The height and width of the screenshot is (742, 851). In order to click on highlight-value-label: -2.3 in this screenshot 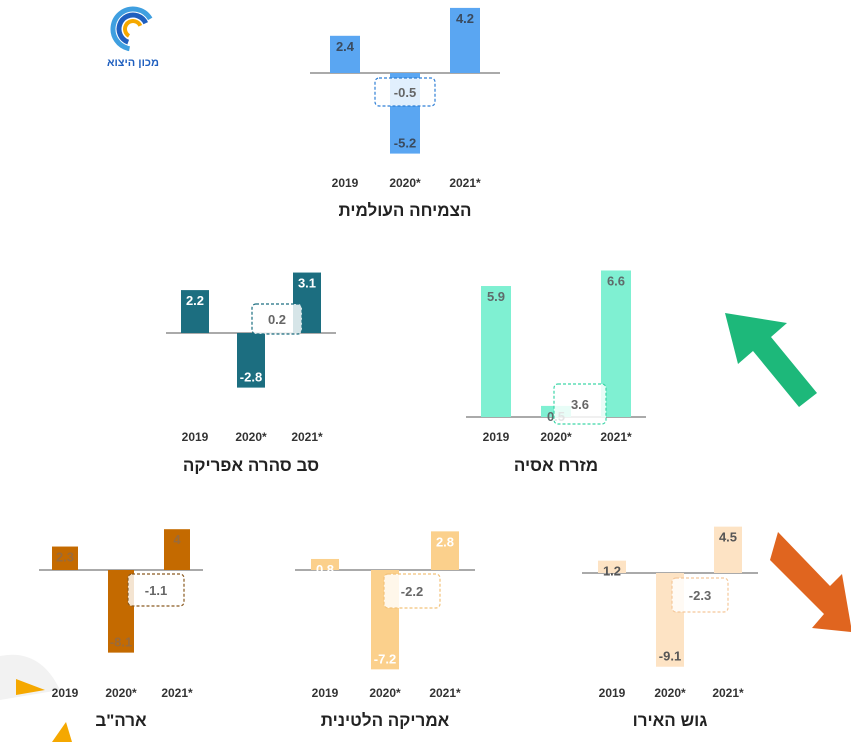, I will do `click(700, 595)`.